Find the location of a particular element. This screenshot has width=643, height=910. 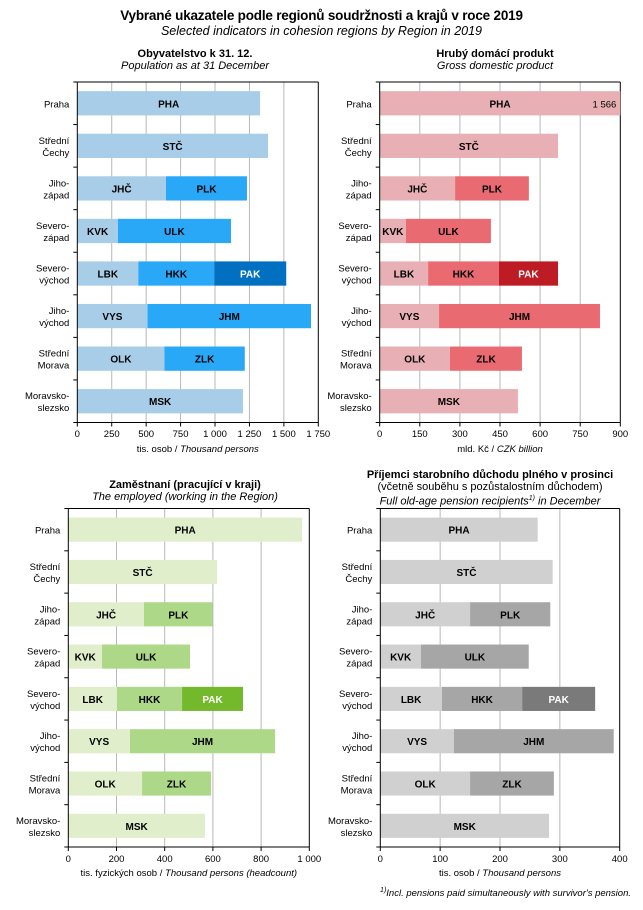

pension-bar-olk is located at coordinates (425, 783).